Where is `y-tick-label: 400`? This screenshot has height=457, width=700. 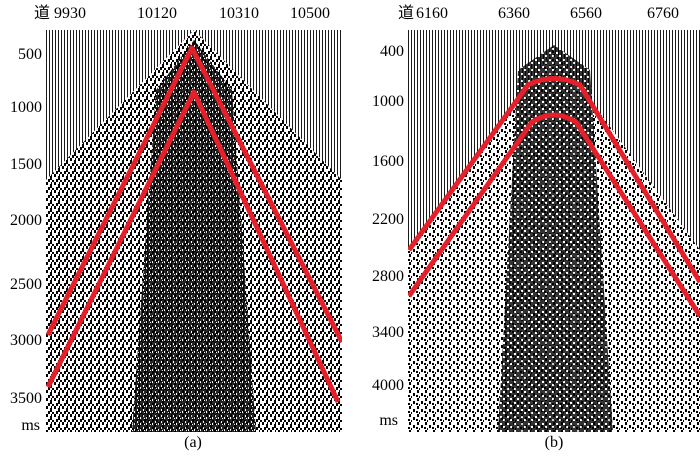 y-tick-label: 400 is located at coordinates (392, 51).